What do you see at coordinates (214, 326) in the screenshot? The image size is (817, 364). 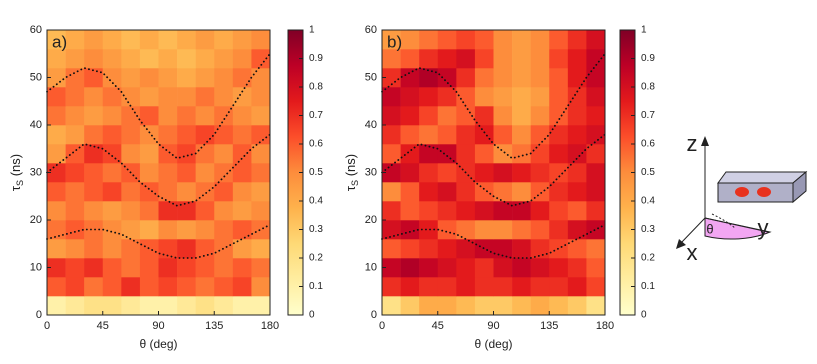 I see `x-tick-label: 135` at bounding box center [214, 326].